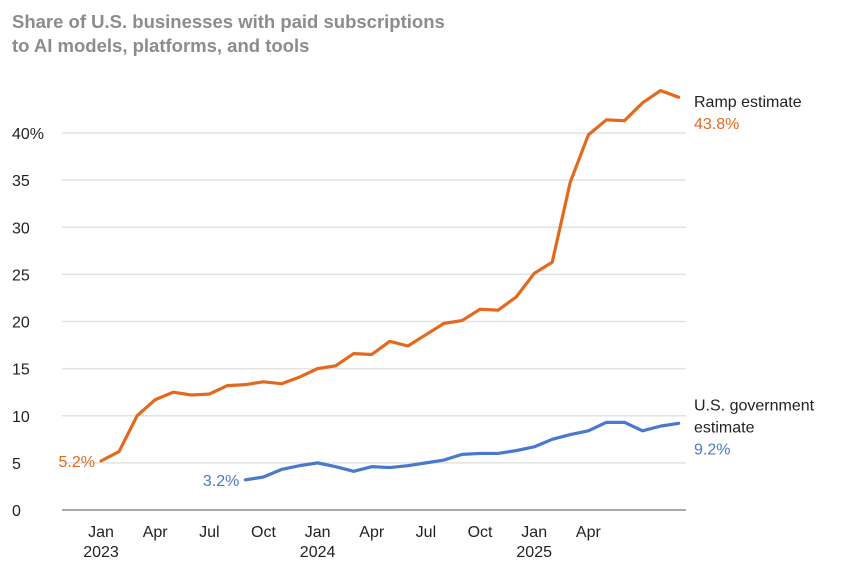  I want to click on x-tick-year: 2023, so click(101, 552).